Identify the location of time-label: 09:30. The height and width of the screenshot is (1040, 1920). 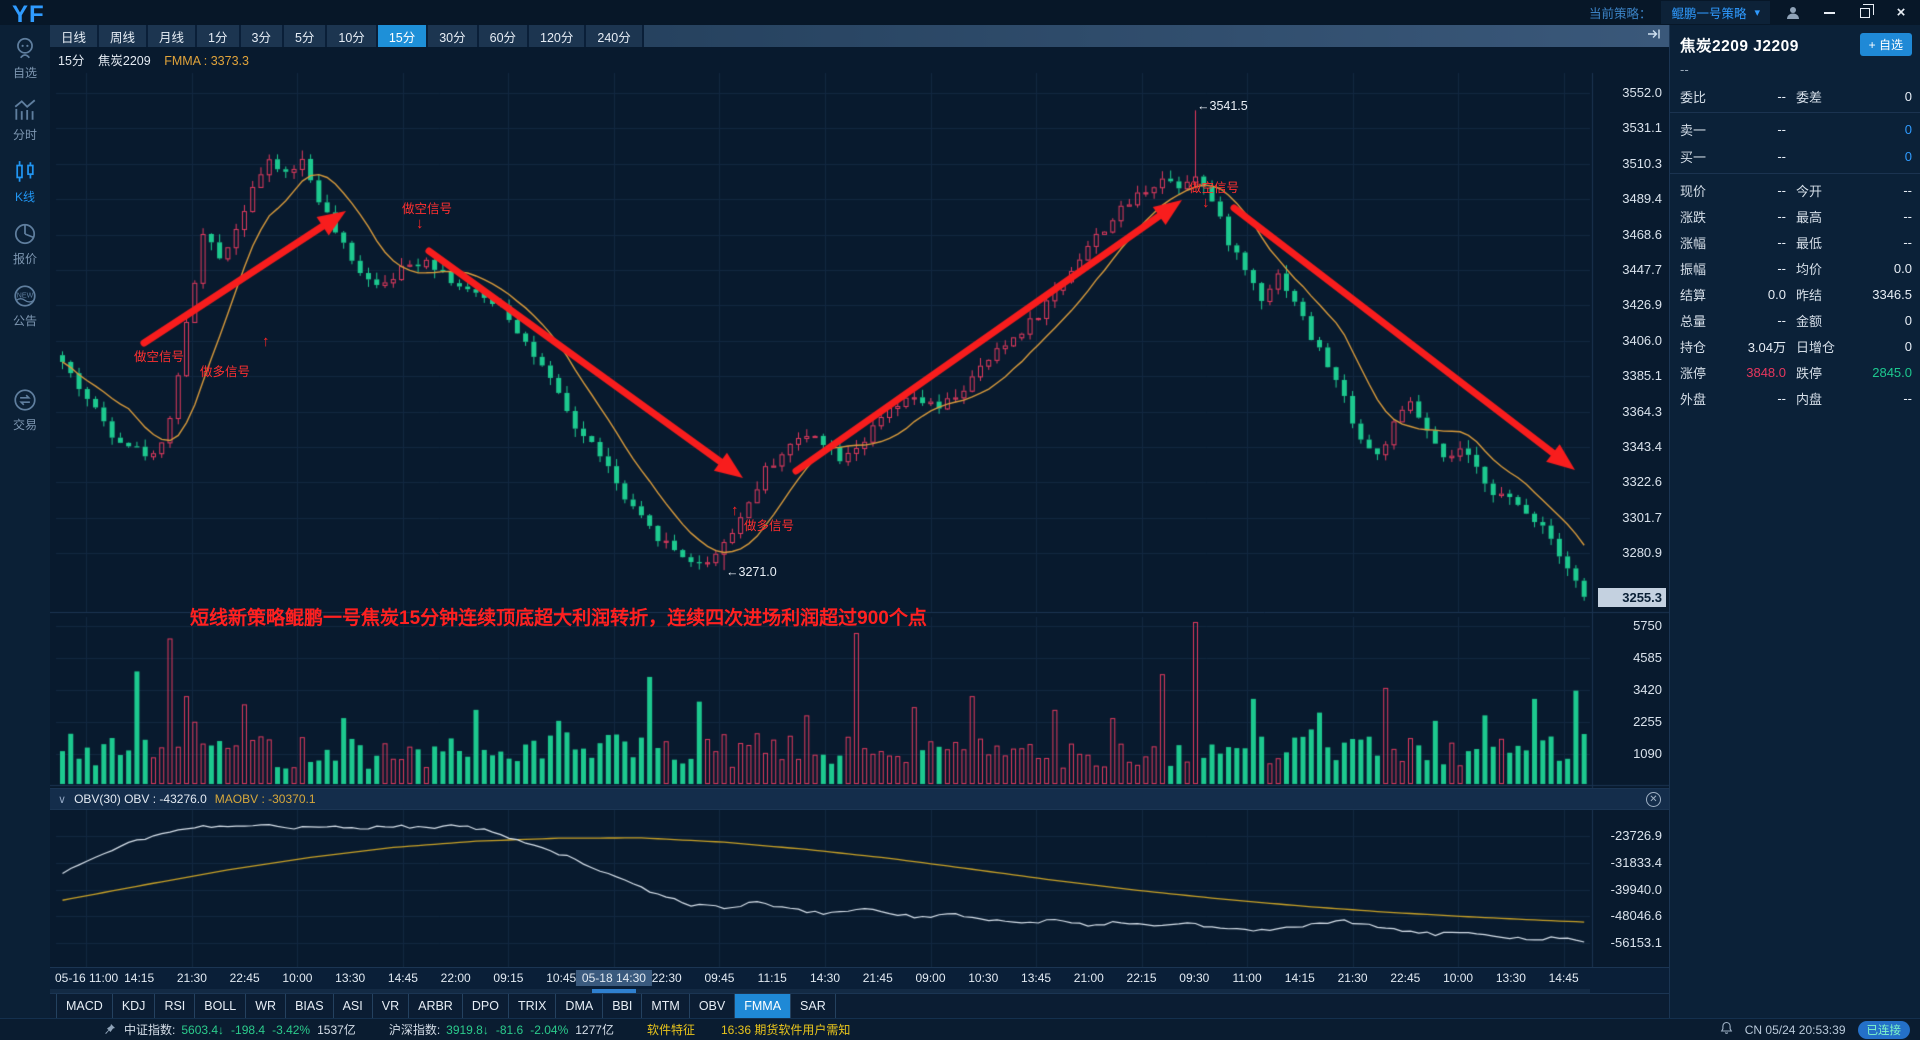
(1194, 978).